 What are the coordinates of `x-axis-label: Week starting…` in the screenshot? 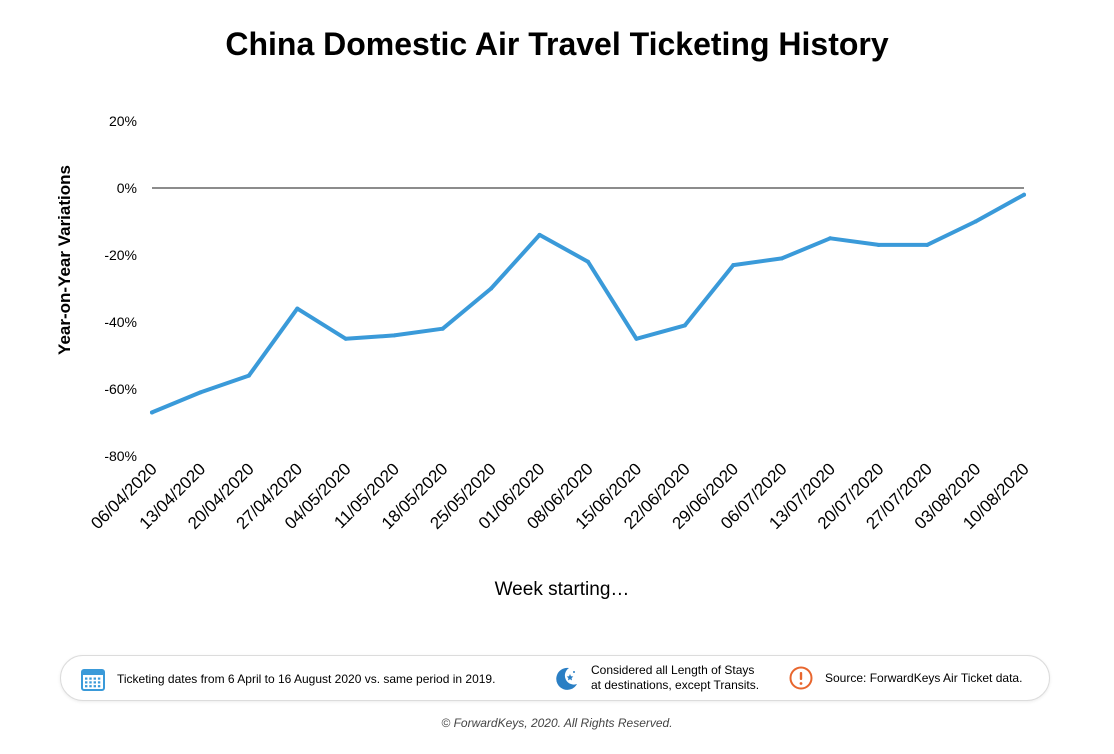 It's located at (562, 589).